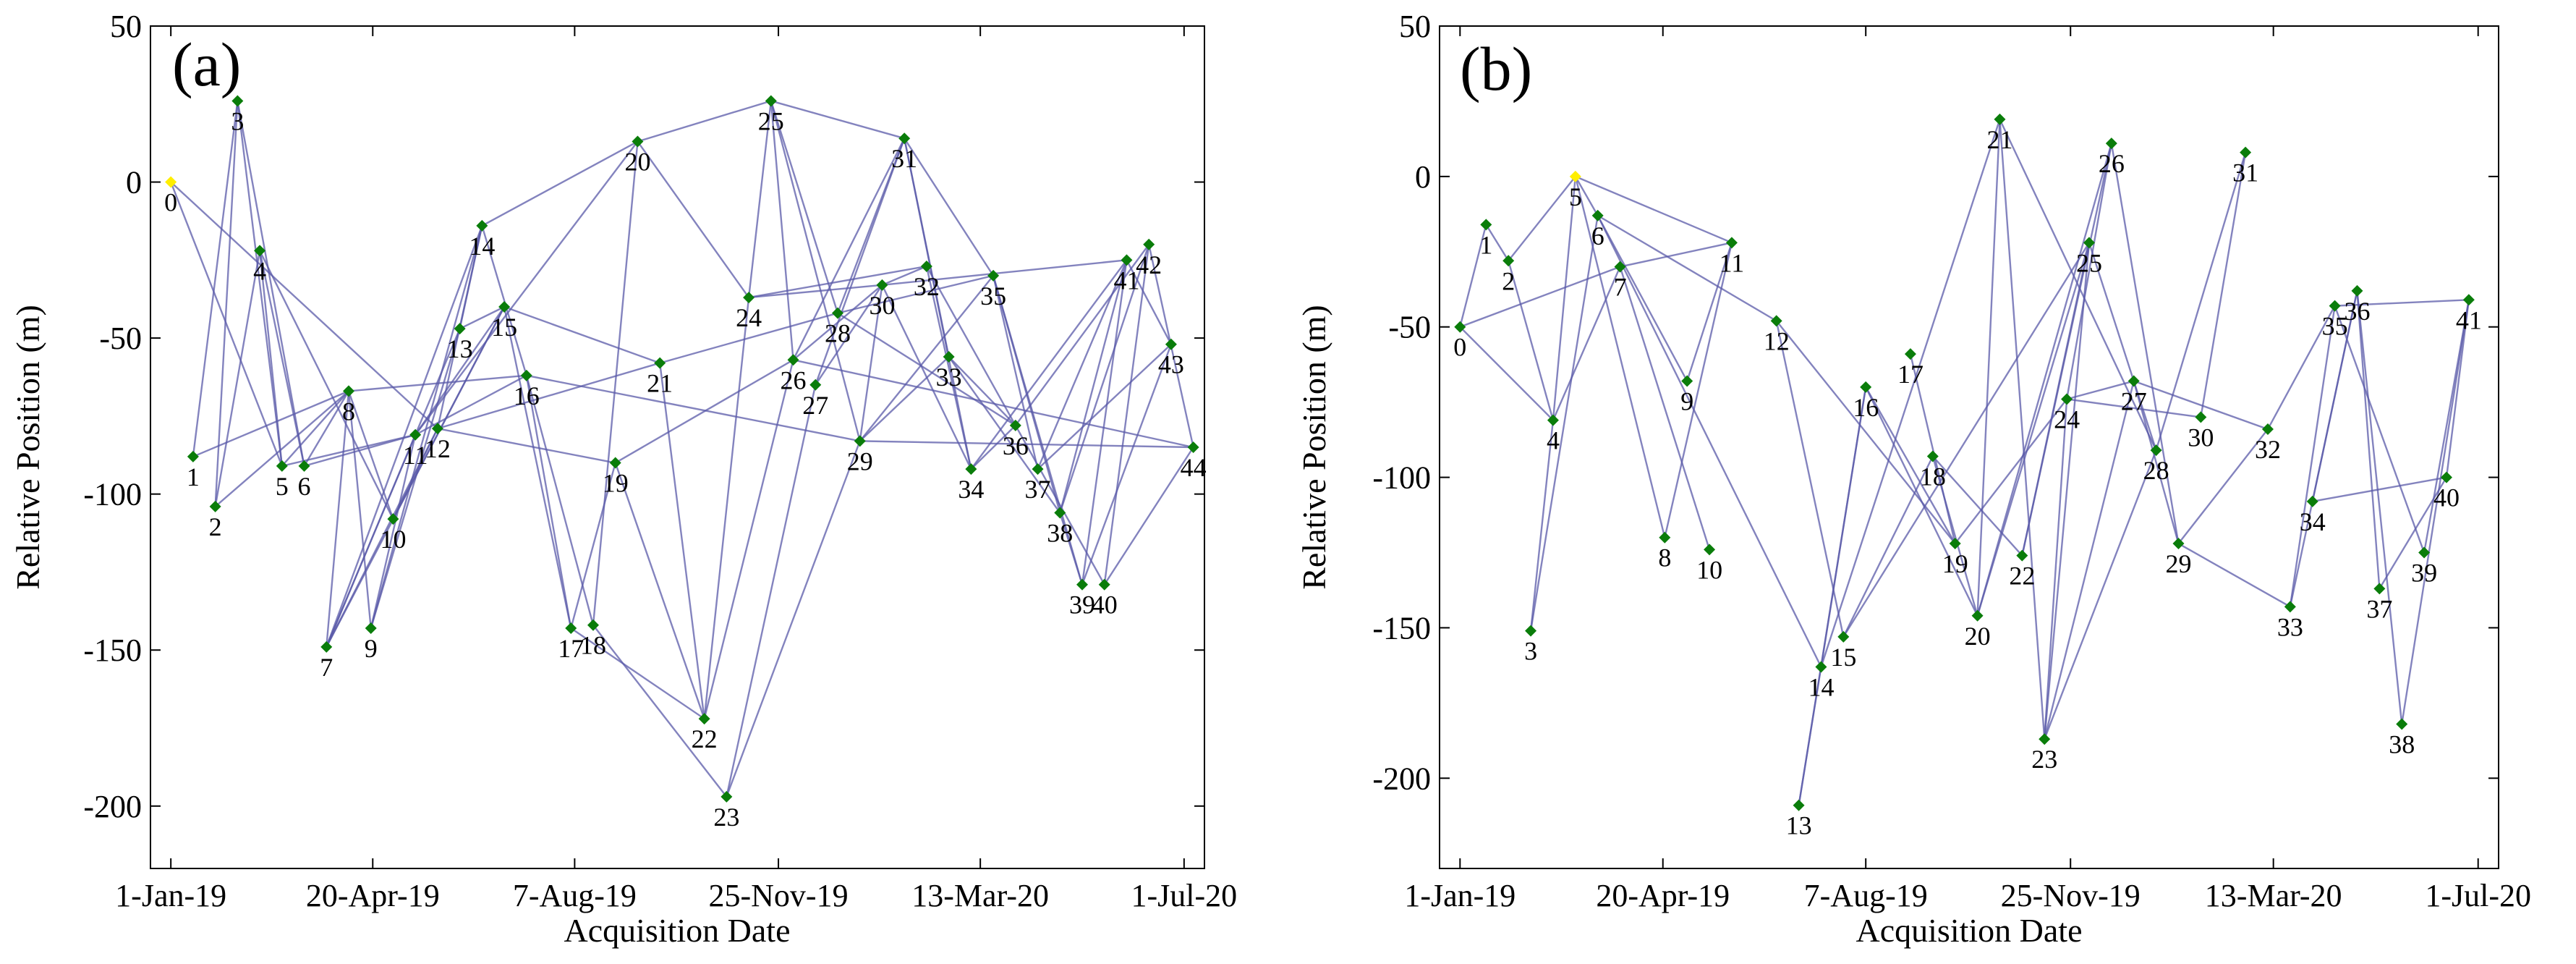  What do you see at coordinates (1709, 569) in the screenshot?
I see `panel-b-point-label: 10` at bounding box center [1709, 569].